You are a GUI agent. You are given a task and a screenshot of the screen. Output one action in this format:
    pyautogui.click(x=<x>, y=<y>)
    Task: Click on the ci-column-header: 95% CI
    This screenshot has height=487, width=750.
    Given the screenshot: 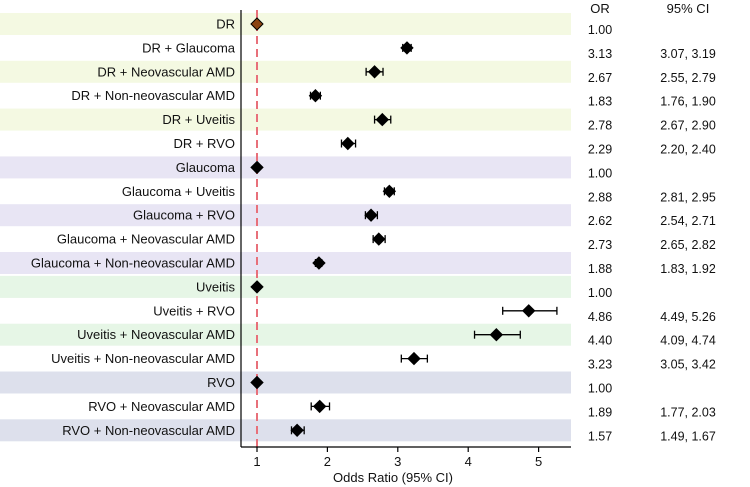 What is the action you would take?
    pyautogui.click(x=688, y=8)
    